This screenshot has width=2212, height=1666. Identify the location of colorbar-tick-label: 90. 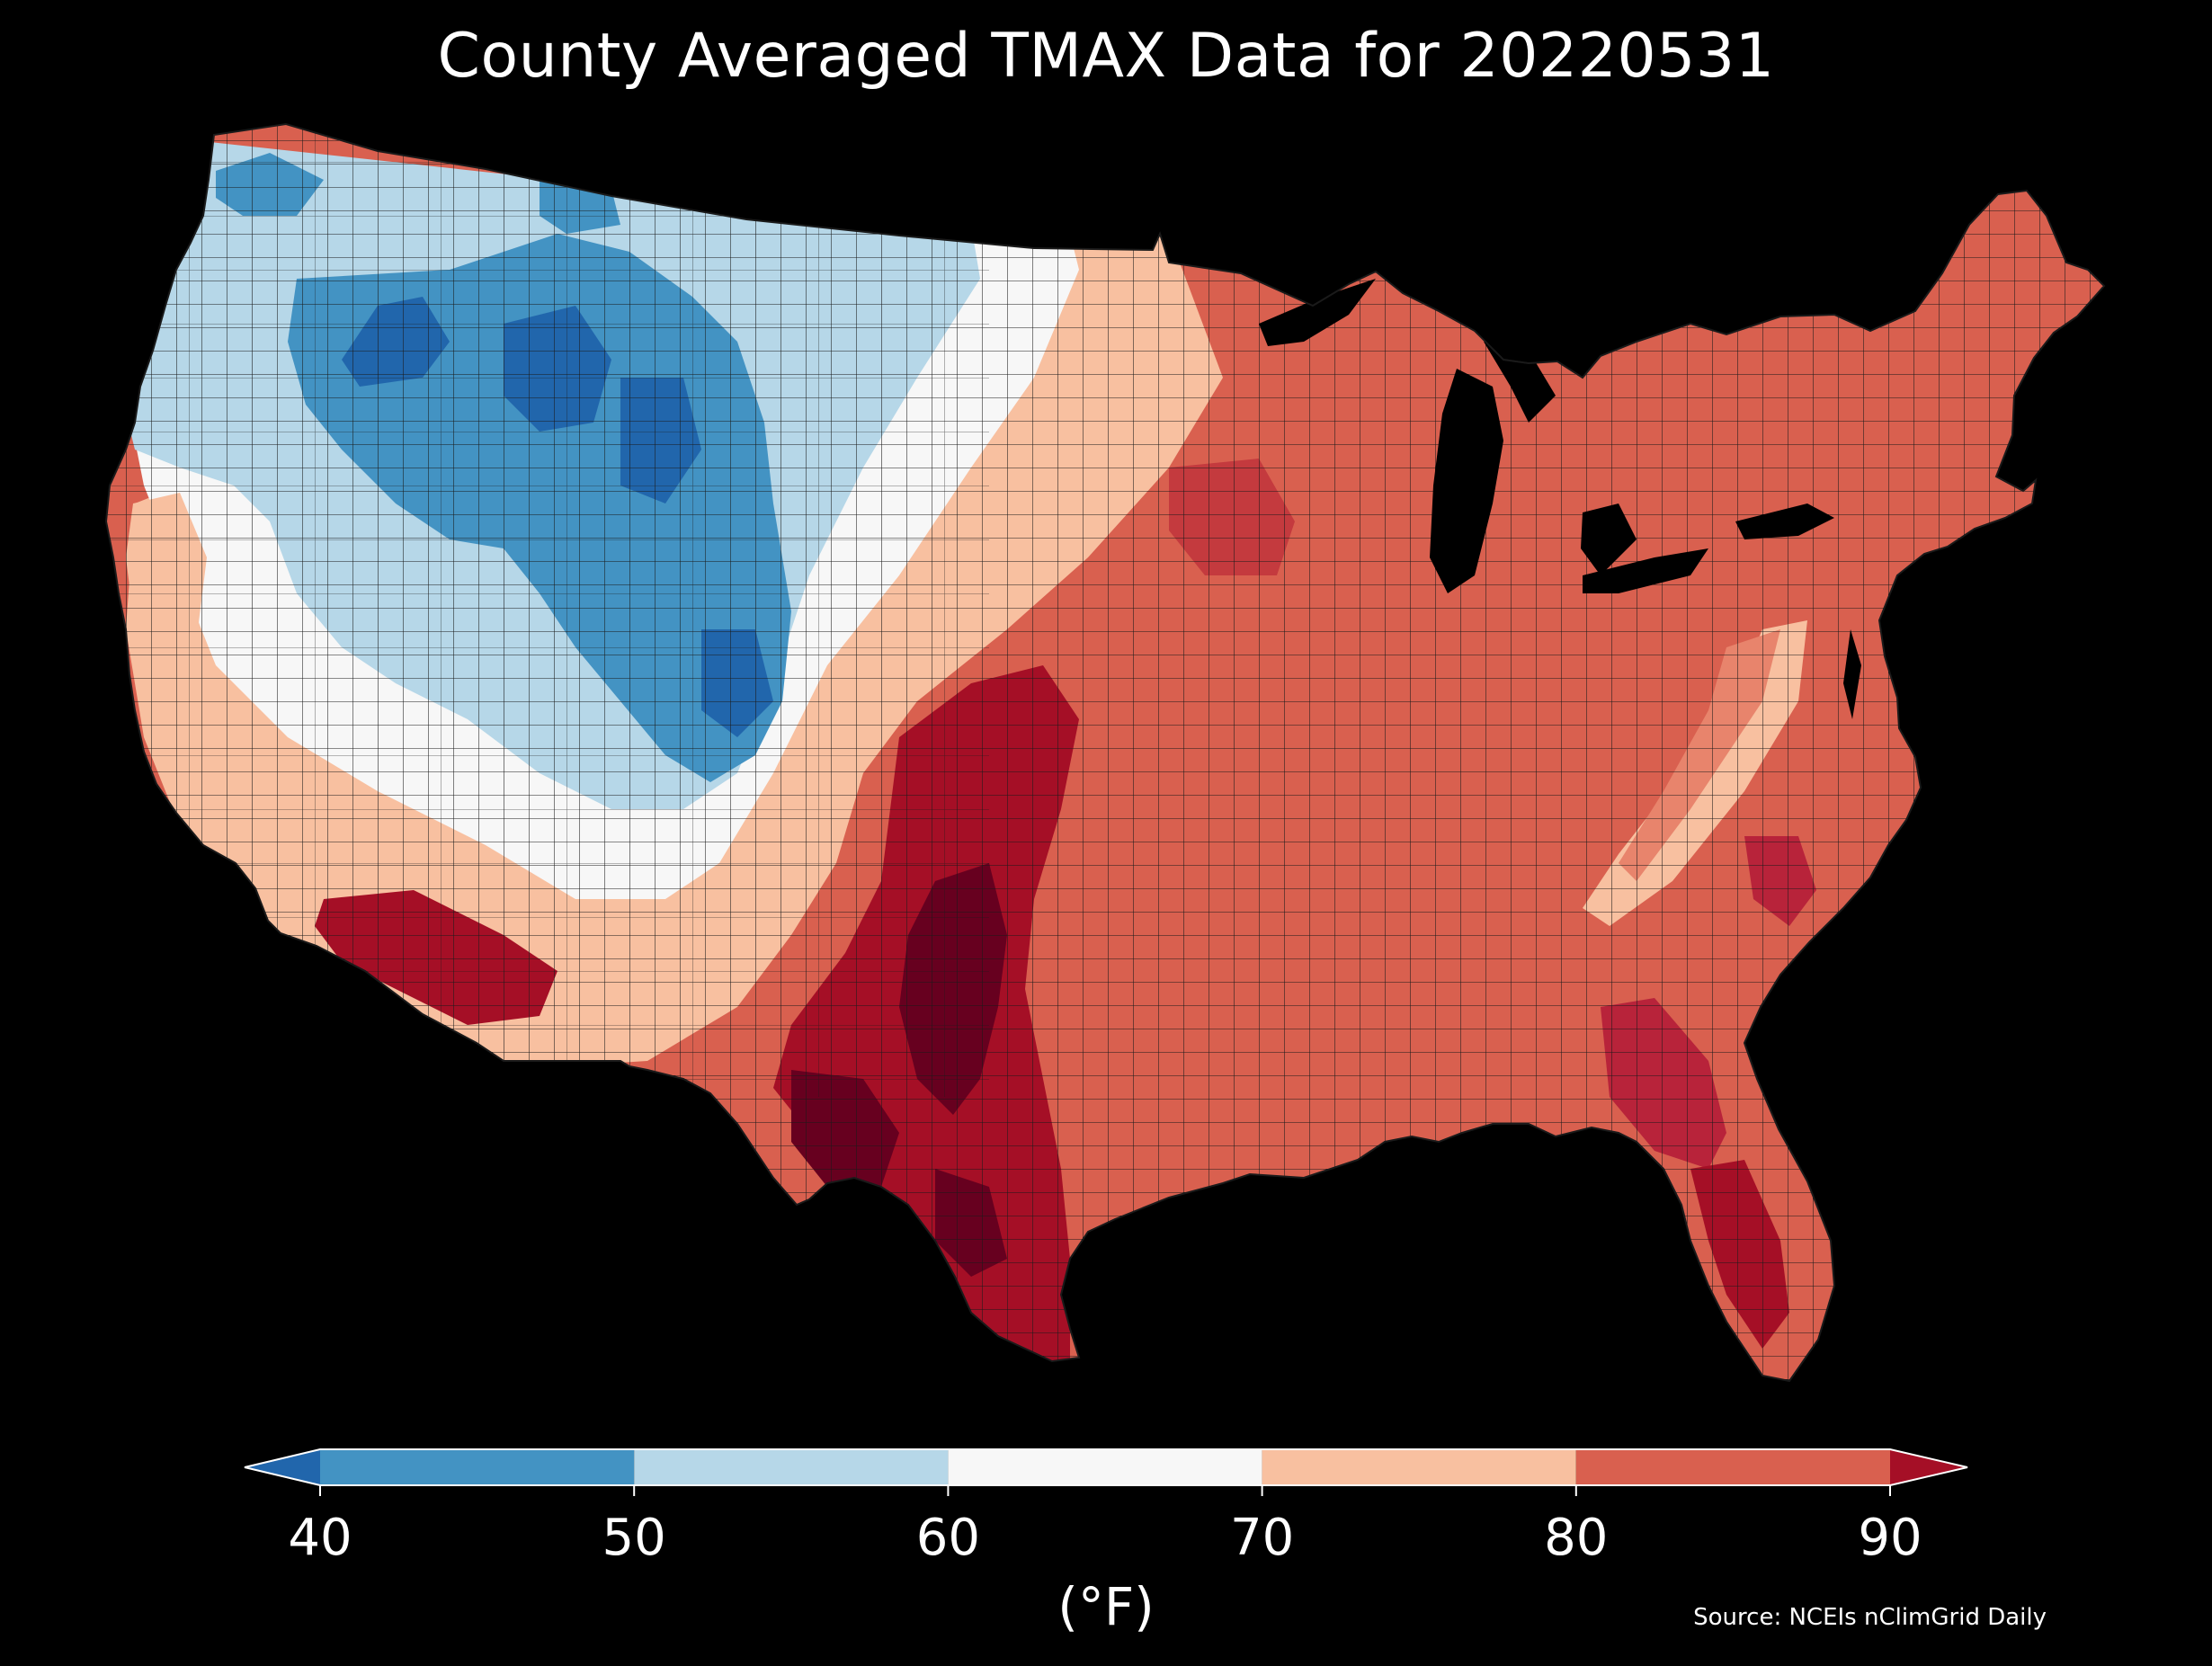
(1890, 1538).